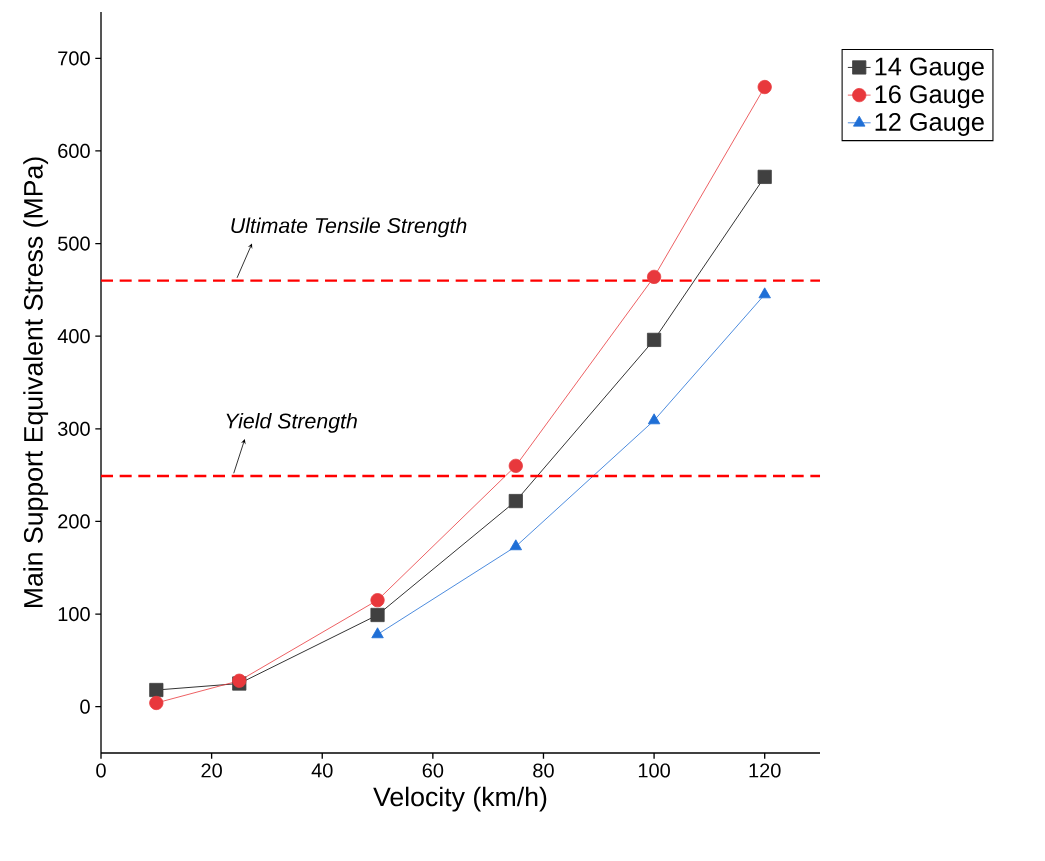 The height and width of the screenshot is (861, 1045). What do you see at coordinates (929, 124) in the screenshot?
I see `legend-label: 12 Gauge` at bounding box center [929, 124].